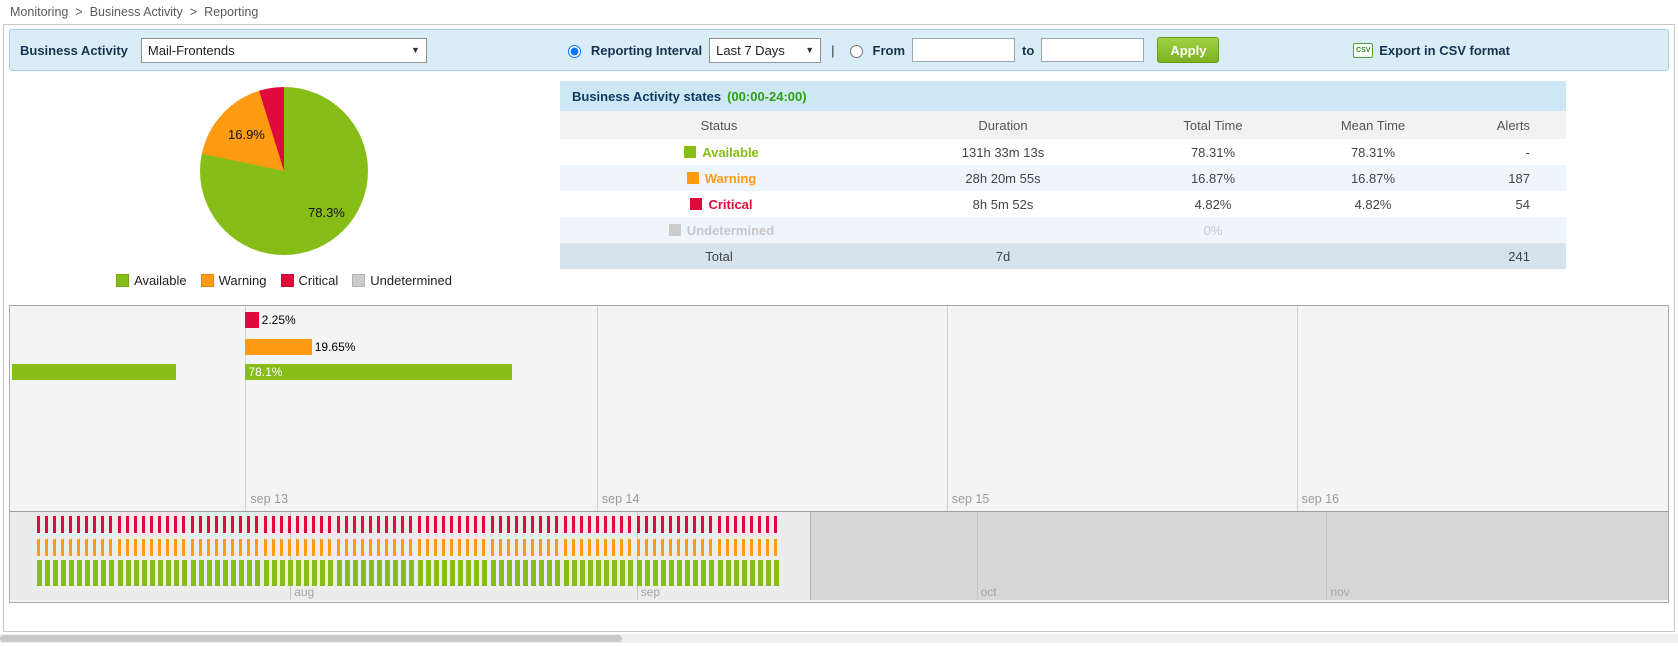 Image resolution: width=1678 pixels, height=646 pixels. Describe the element at coordinates (1373, 230) in the screenshot. I see `mean-time-cell` at that location.